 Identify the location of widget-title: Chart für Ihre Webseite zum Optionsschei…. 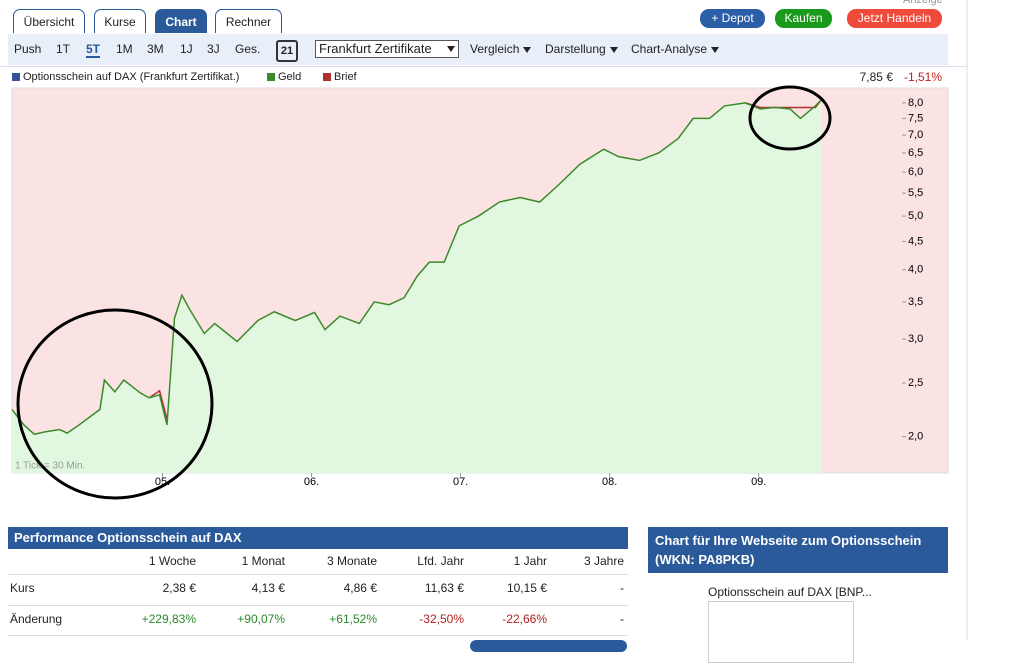
(788, 540).